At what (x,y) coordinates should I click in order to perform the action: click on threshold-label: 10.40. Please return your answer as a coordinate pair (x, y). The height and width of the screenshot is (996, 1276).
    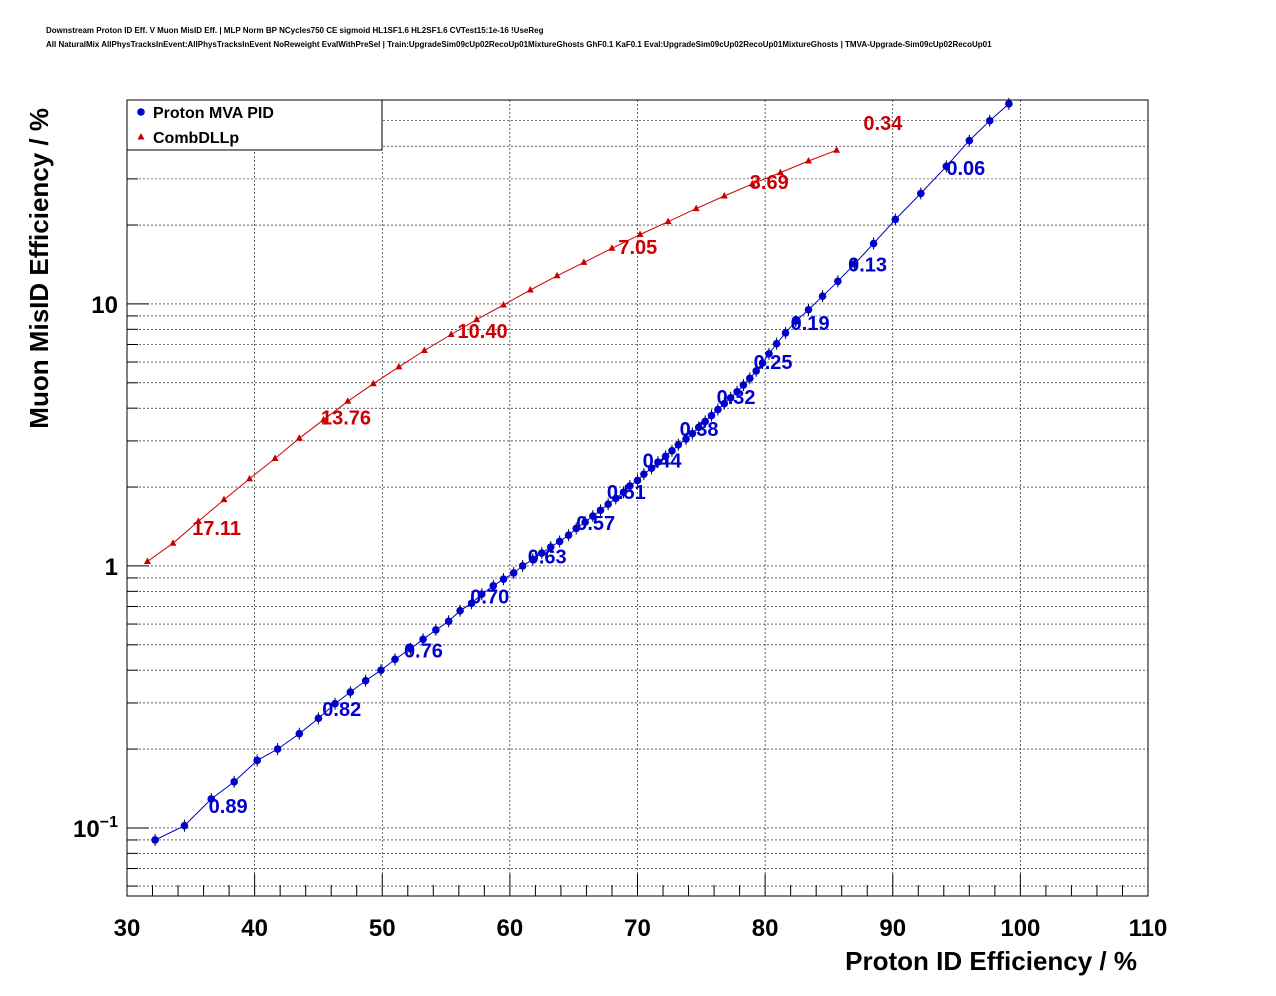
    Looking at the image, I should click on (483, 332).